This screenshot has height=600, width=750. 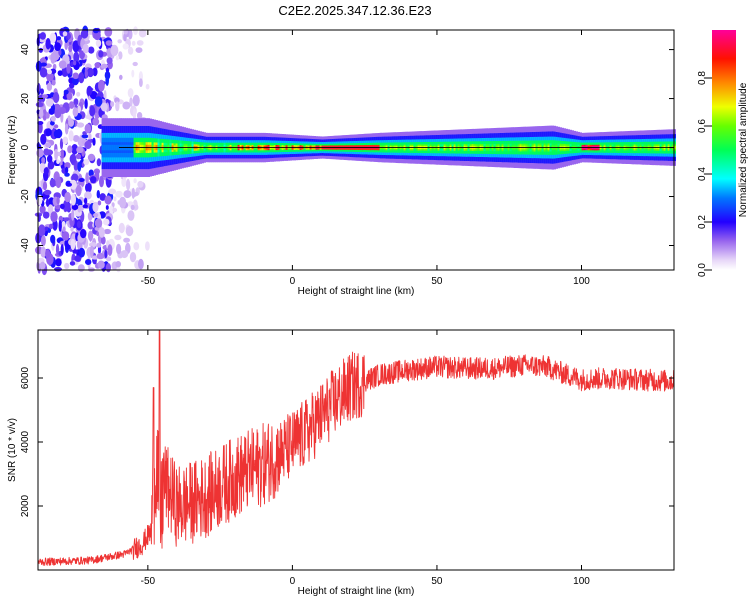 I want to click on spectrogram-y-tick-label: 20, so click(x=25, y=99).